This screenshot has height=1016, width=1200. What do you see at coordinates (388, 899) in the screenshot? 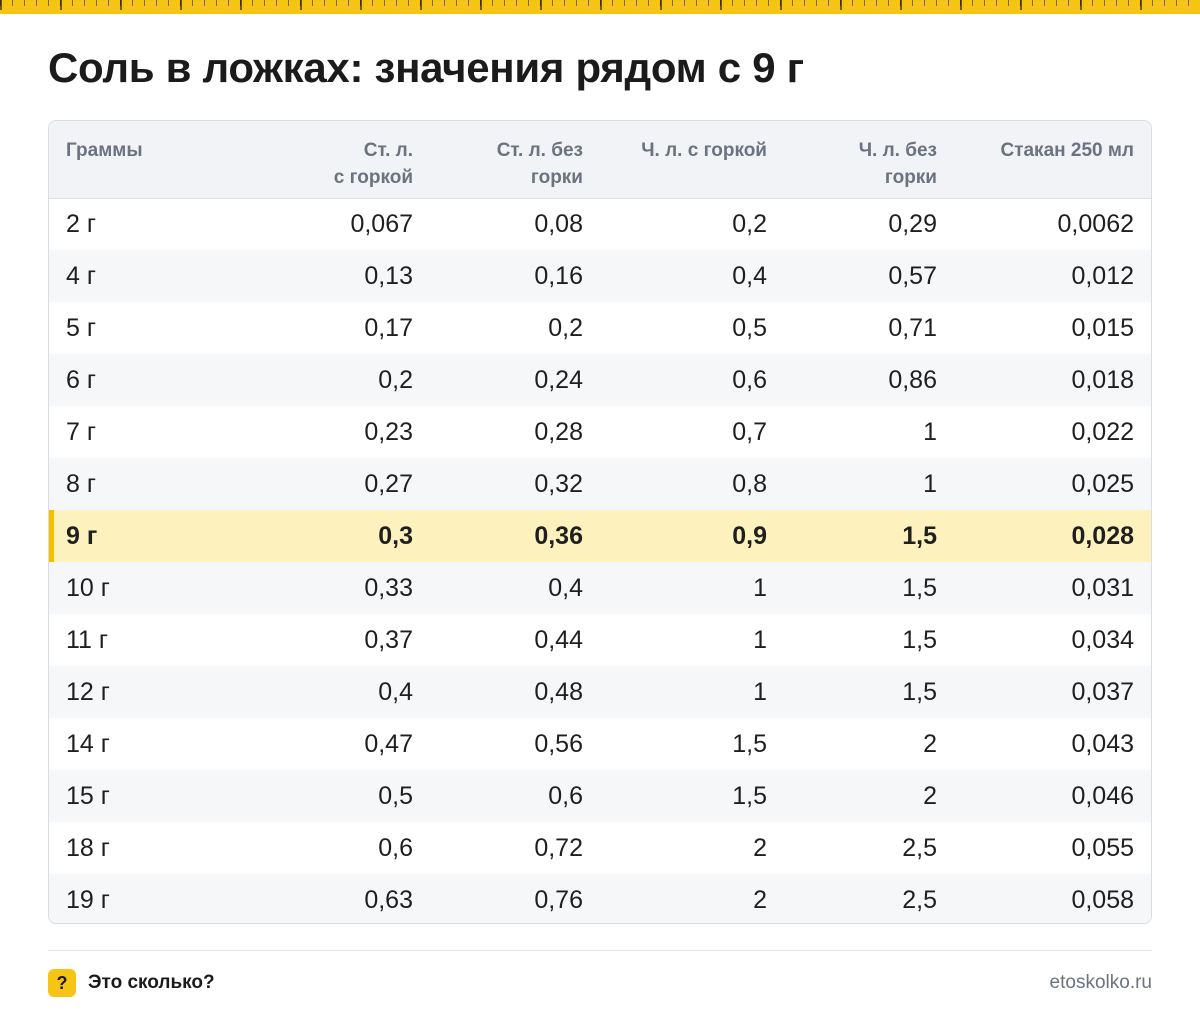
I see `cell-tbsp-heaped: 0,63` at bounding box center [388, 899].